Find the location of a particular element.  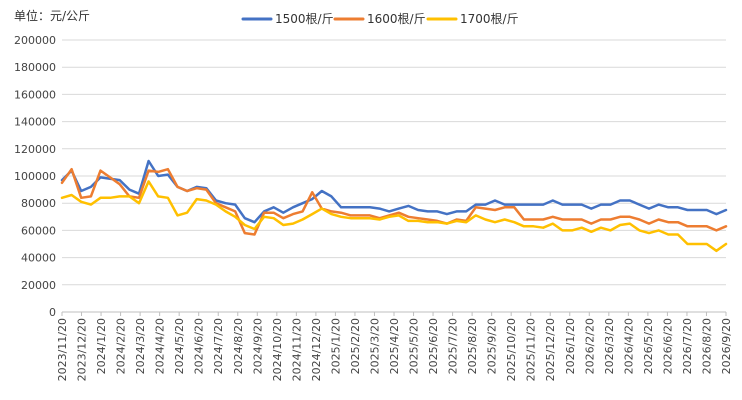

y-tick-label: 60000 is located at coordinates (38, 230).